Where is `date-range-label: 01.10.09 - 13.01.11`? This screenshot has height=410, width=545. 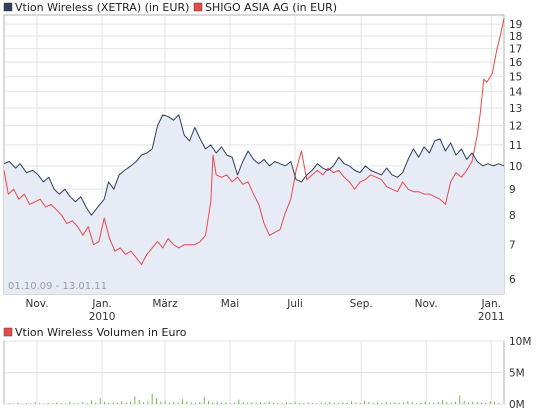
date-range-label: 01.10.09 - 13.01.11 is located at coordinates (57, 286).